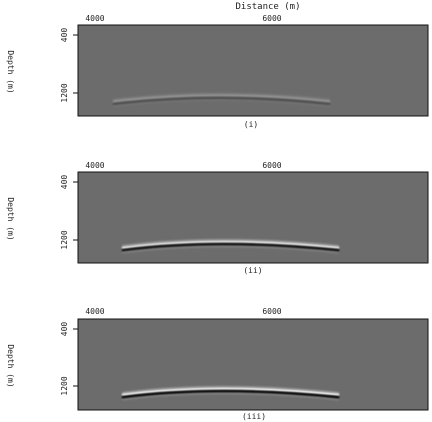  What do you see at coordinates (267, 7) in the screenshot?
I see `x-axis-title: Distance (m)` at bounding box center [267, 7].